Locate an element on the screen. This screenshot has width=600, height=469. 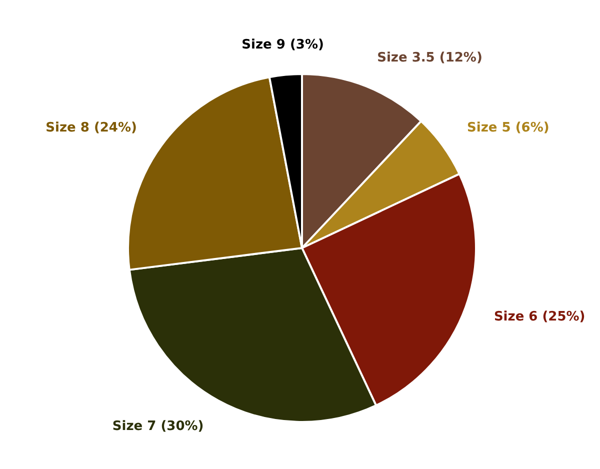
slice-label: Size 5 (6%) is located at coordinates (508, 128).